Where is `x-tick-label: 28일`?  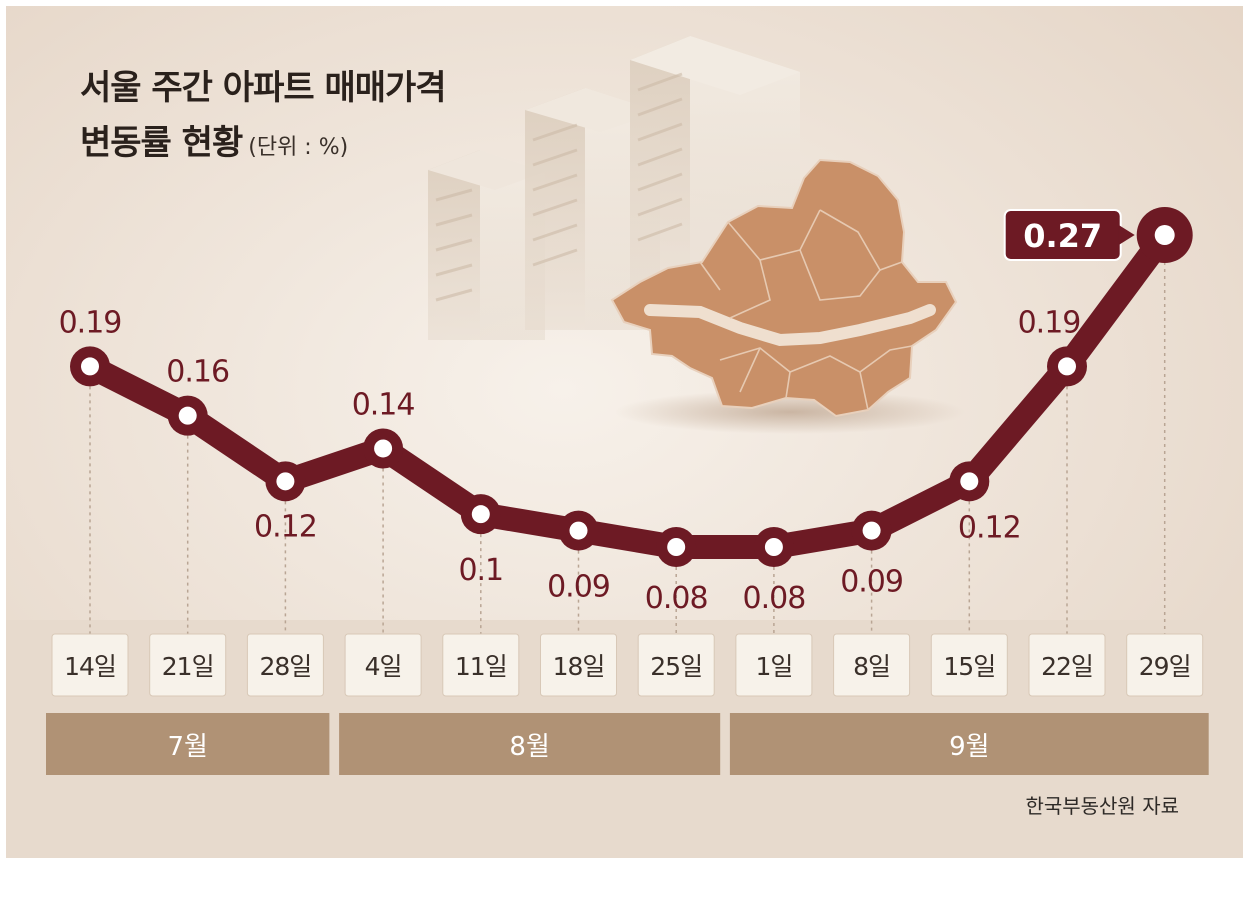
x-tick-label: 28일 is located at coordinates (285, 666).